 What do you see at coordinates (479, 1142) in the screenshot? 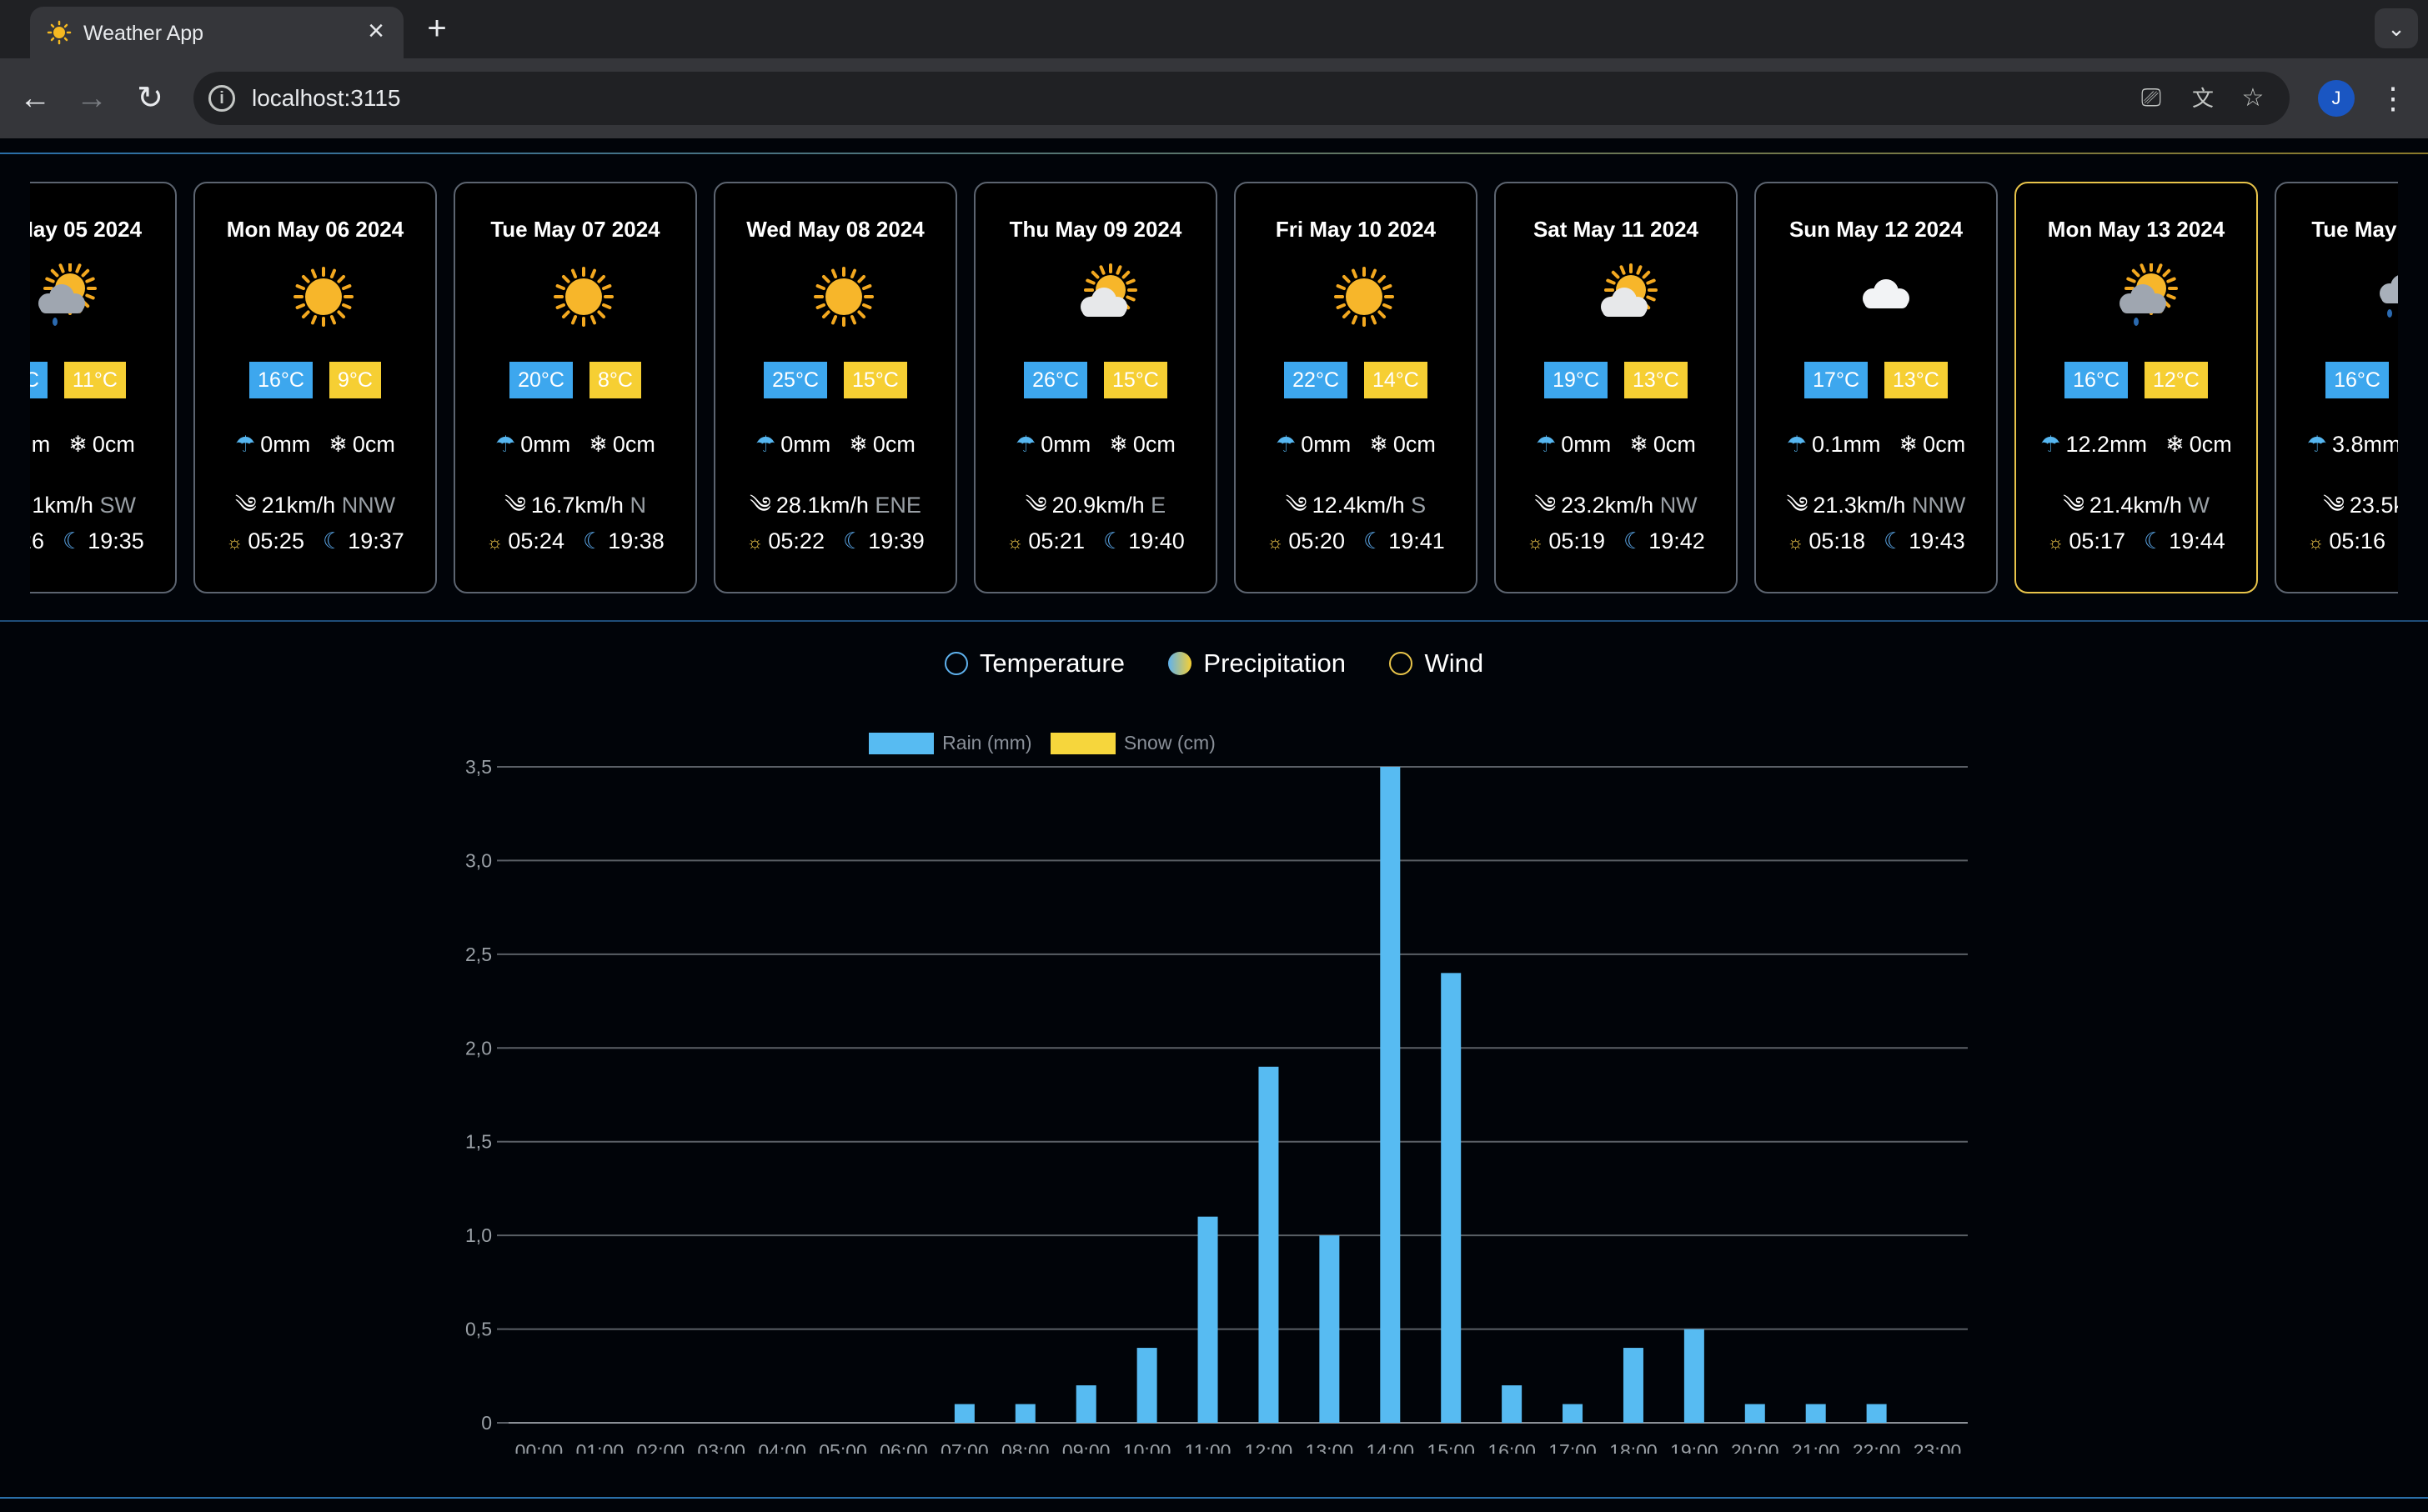
I see `y-tick-label: 1,5` at bounding box center [479, 1142].